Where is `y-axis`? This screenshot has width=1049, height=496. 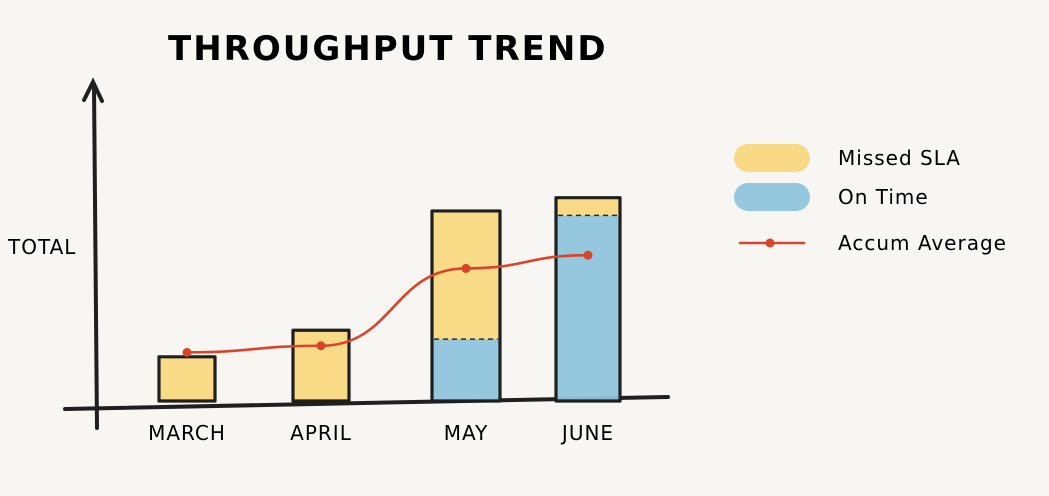
y-axis is located at coordinates (95, 257).